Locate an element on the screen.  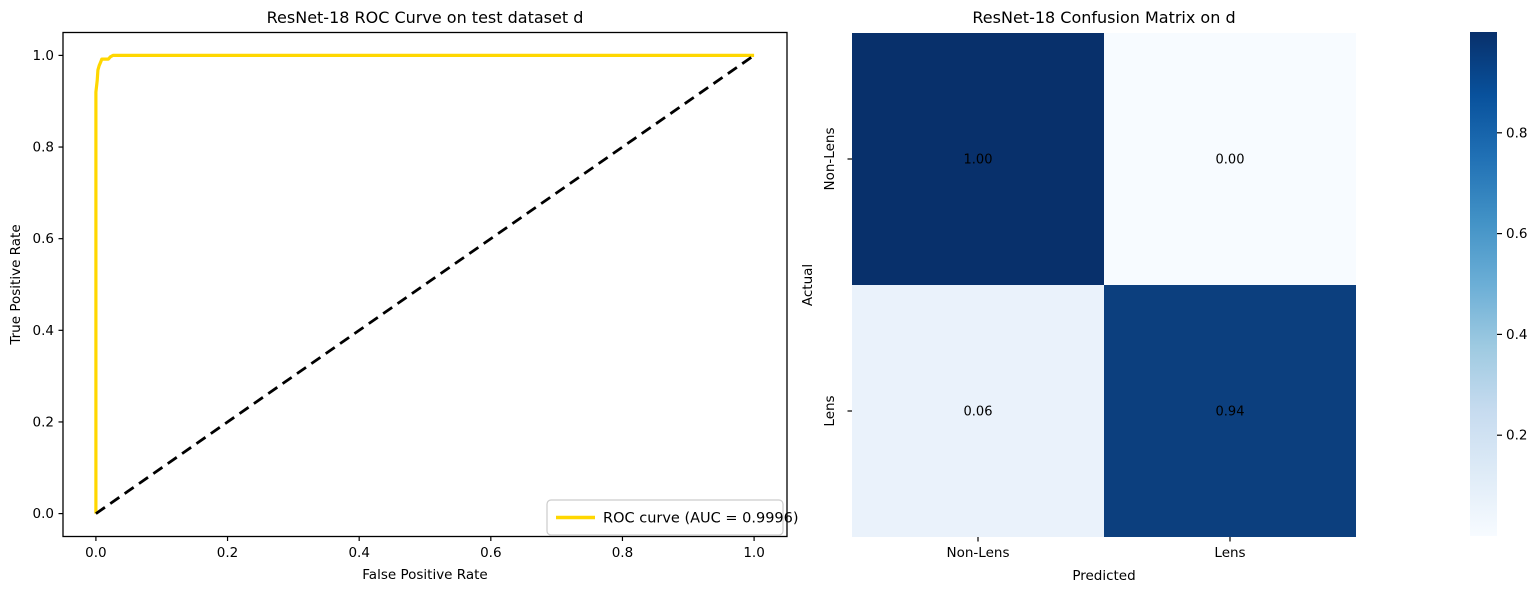
roc-x-axis-ticks: 0.0 0.2 0.4 0.6 0.8 1.0 is located at coordinates (425, 548).